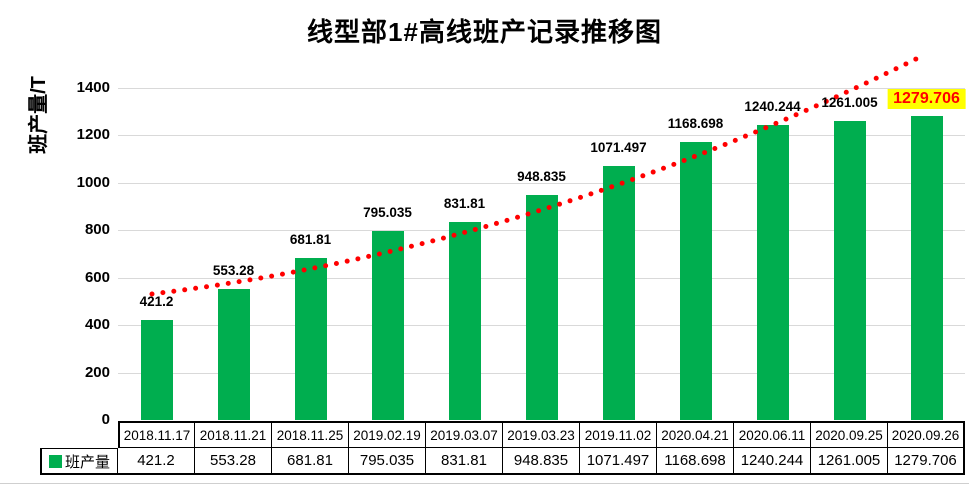 The width and height of the screenshot is (969, 488). What do you see at coordinates (93, 134) in the screenshot?
I see `y-tick-label: 1200` at bounding box center [93, 134].